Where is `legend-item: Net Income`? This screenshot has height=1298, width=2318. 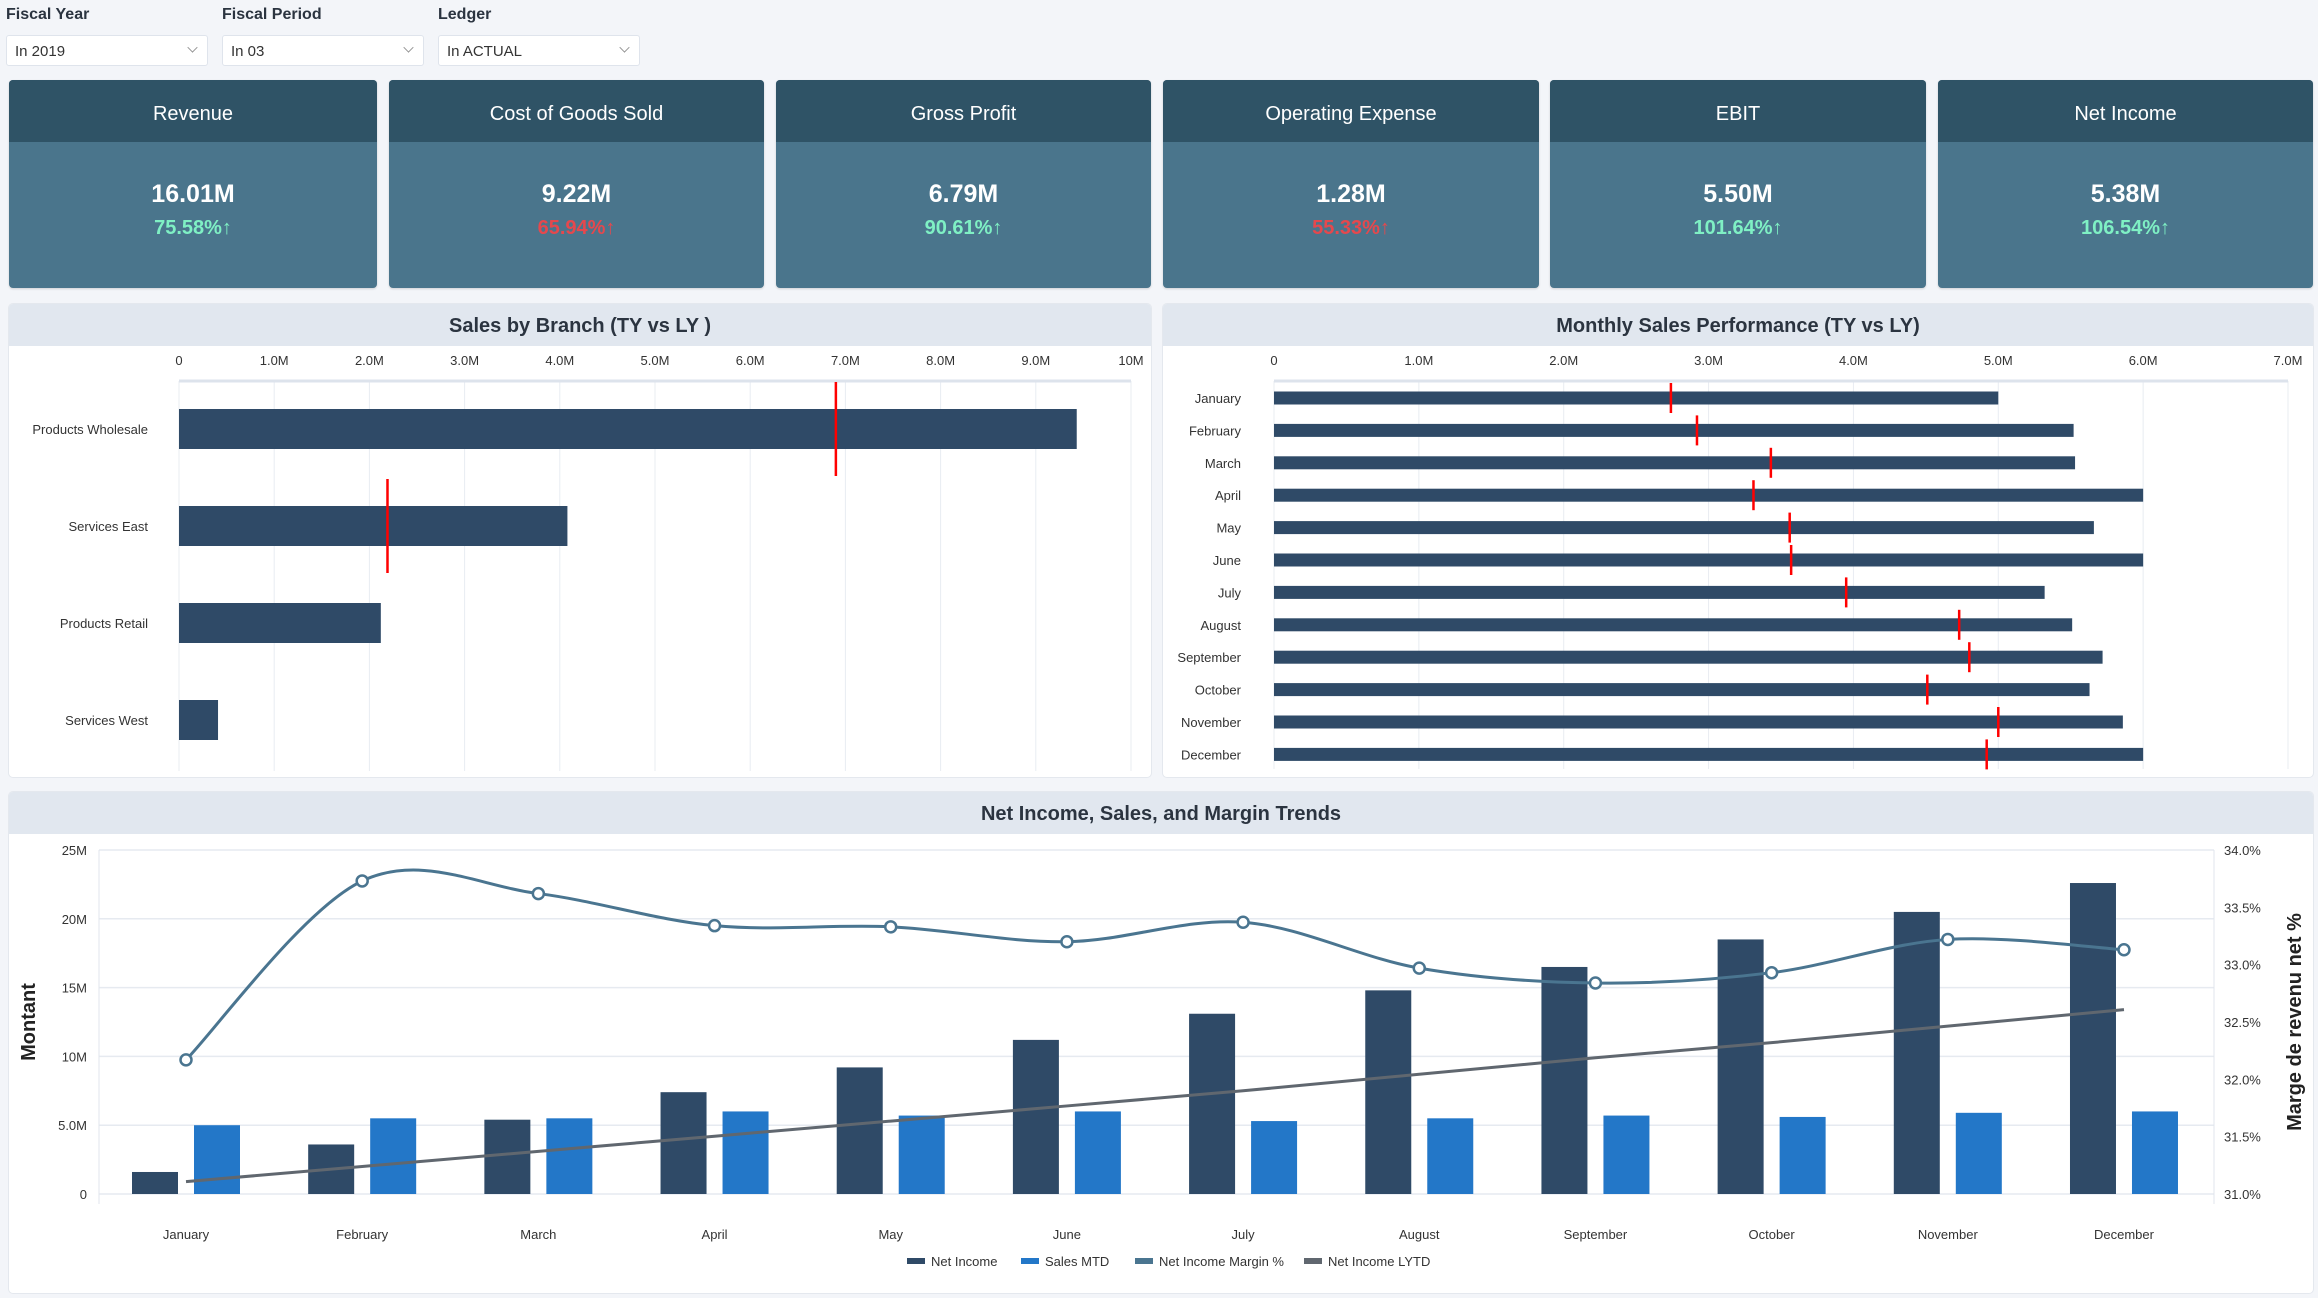
legend-item: Net Income is located at coordinates (964, 1261).